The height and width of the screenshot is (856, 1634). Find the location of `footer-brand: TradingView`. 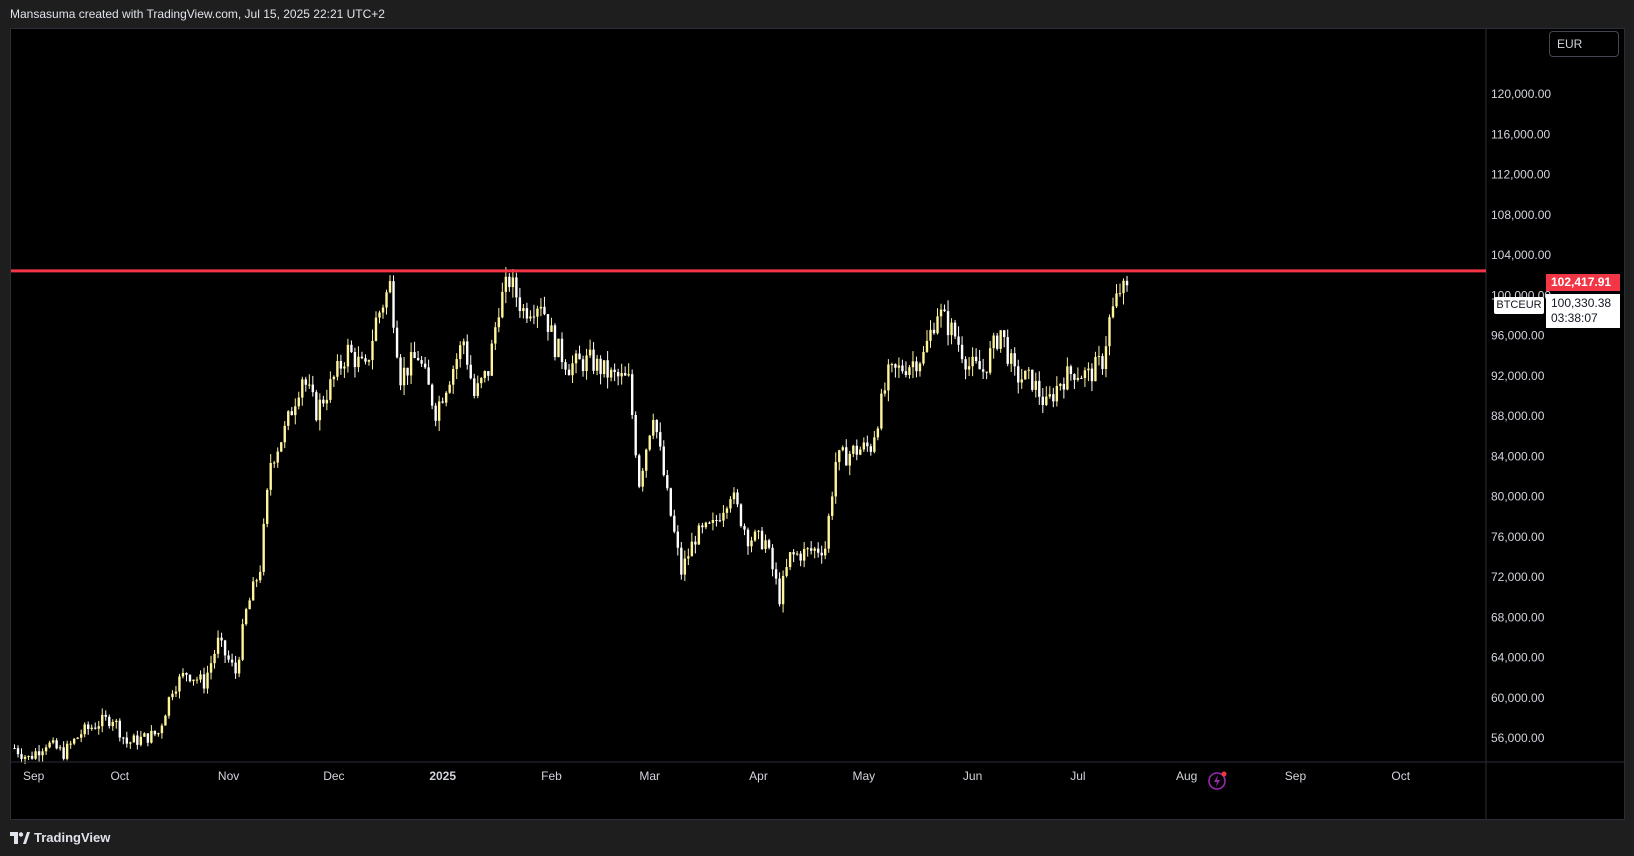

footer-brand: TradingView is located at coordinates (60, 838).